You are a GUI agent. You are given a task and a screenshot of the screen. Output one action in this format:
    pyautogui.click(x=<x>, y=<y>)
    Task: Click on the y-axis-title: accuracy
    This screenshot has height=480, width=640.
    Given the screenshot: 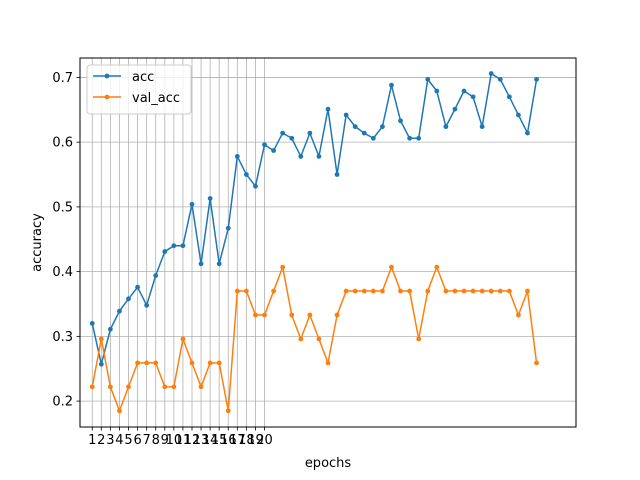 What is the action you would take?
    pyautogui.click(x=37, y=242)
    